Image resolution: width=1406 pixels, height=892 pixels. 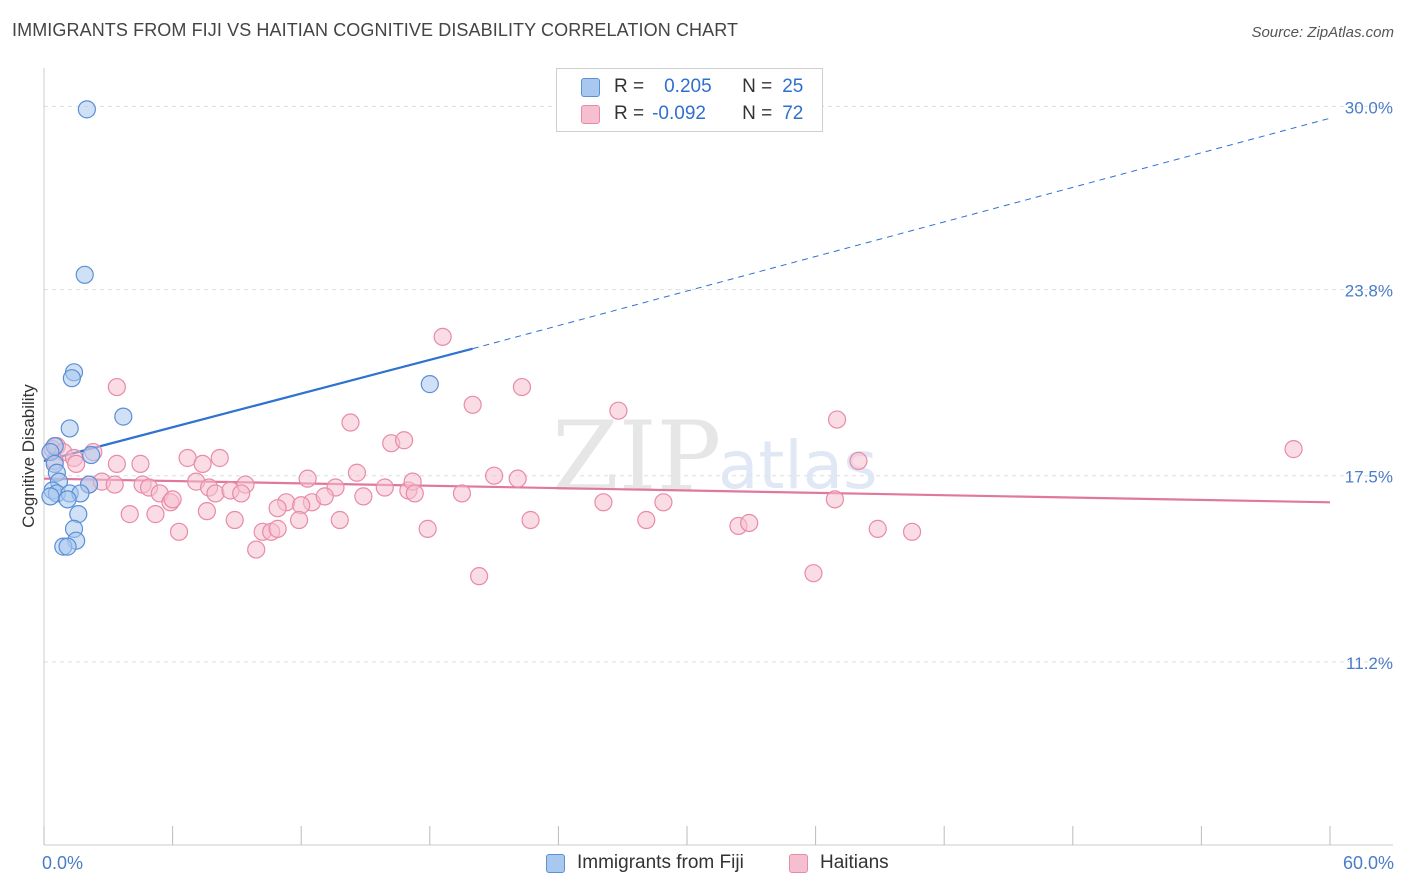 What do you see at coordinates (629, 86) in the screenshot?
I see `fiji-r-label: R =` at bounding box center [629, 86].